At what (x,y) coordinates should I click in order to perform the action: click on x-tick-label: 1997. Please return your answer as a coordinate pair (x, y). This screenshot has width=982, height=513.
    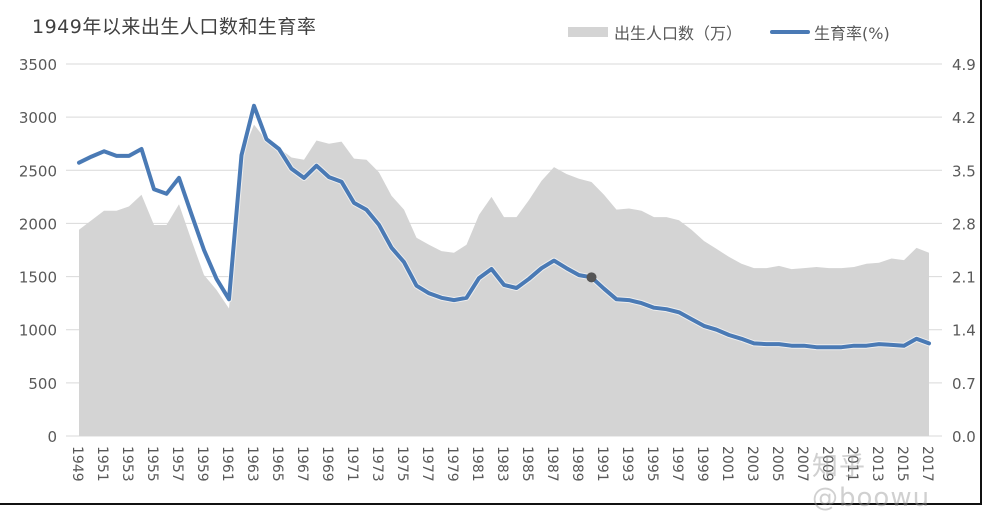
    Looking at the image, I should click on (677, 464).